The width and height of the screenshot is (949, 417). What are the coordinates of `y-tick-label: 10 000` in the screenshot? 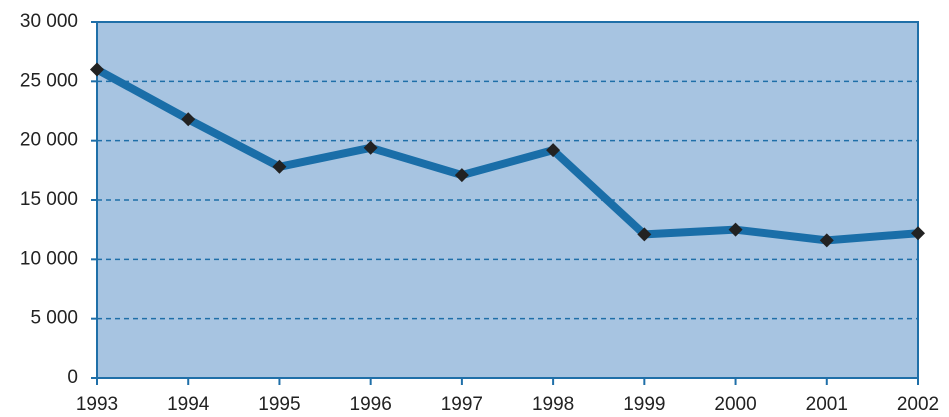 It's located at (49, 258).